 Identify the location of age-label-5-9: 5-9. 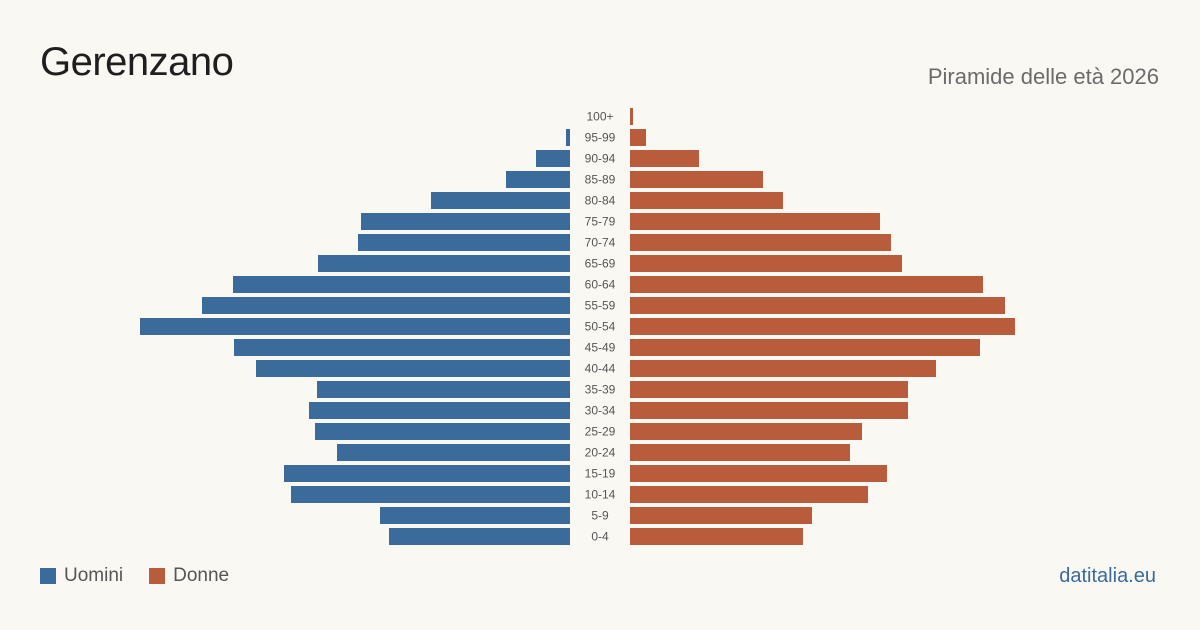
(600, 516).